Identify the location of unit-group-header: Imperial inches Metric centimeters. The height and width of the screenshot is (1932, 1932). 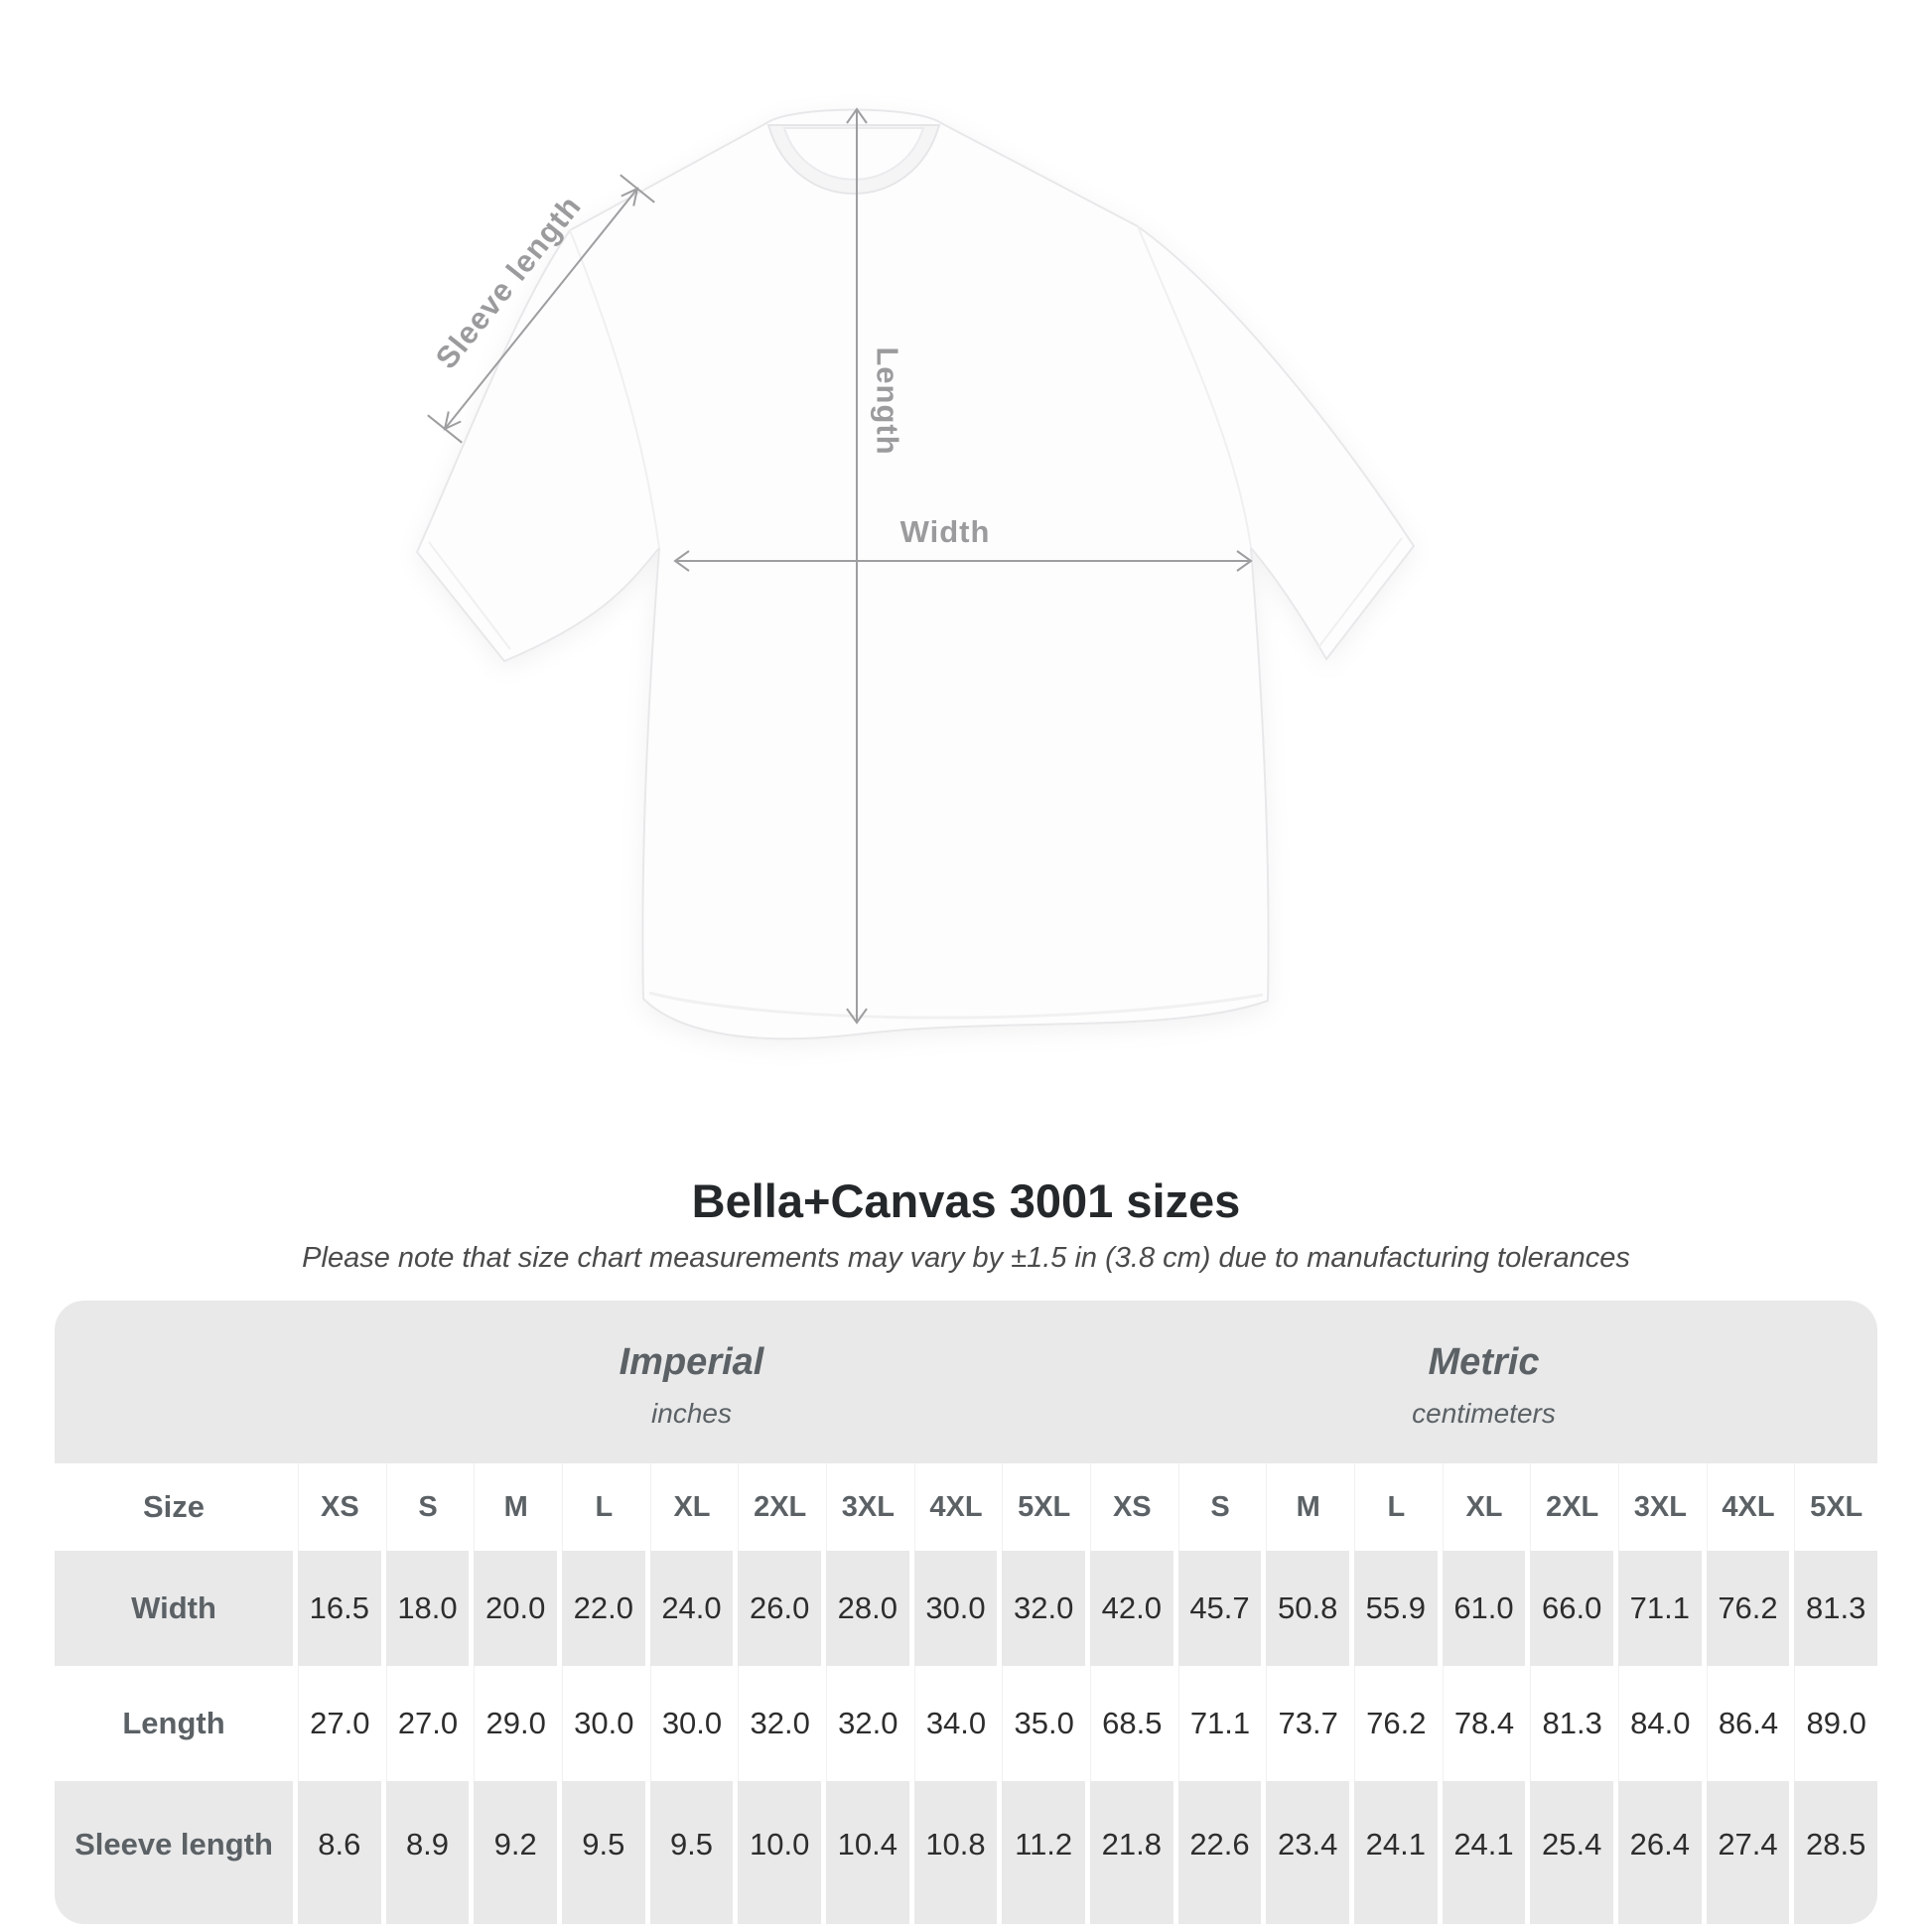
(966, 1382).